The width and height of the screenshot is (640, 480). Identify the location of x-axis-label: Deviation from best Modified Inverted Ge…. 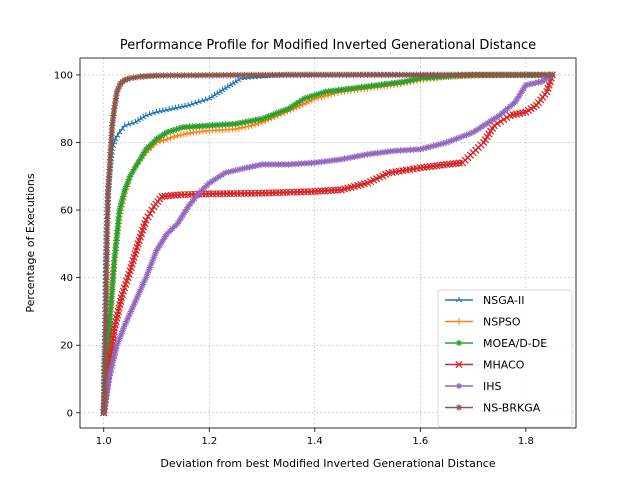
(327, 463).